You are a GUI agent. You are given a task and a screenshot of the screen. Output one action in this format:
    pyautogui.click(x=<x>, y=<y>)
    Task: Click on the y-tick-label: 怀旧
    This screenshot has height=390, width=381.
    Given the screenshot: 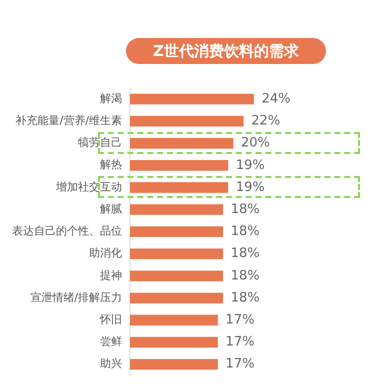 What is the action you would take?
    pyautogui.click(x=110, y=319)
    